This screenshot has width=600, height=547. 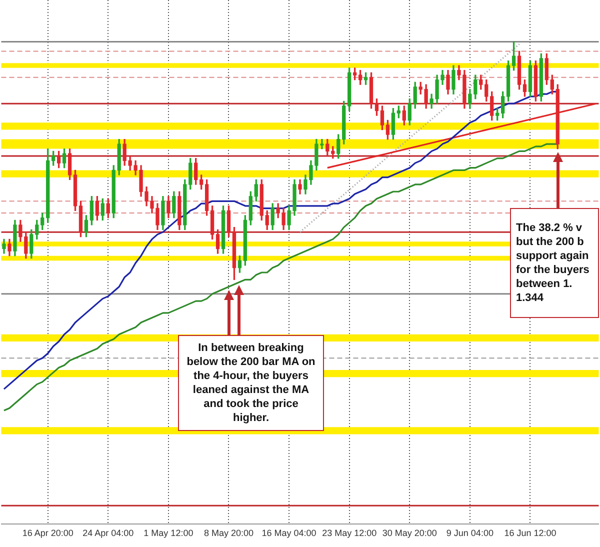 What do you see at coordinates (470, 533) in the screenshot?
I see `x-tick-label: 9 Jun 04:00` at bounding box center [470, 533].